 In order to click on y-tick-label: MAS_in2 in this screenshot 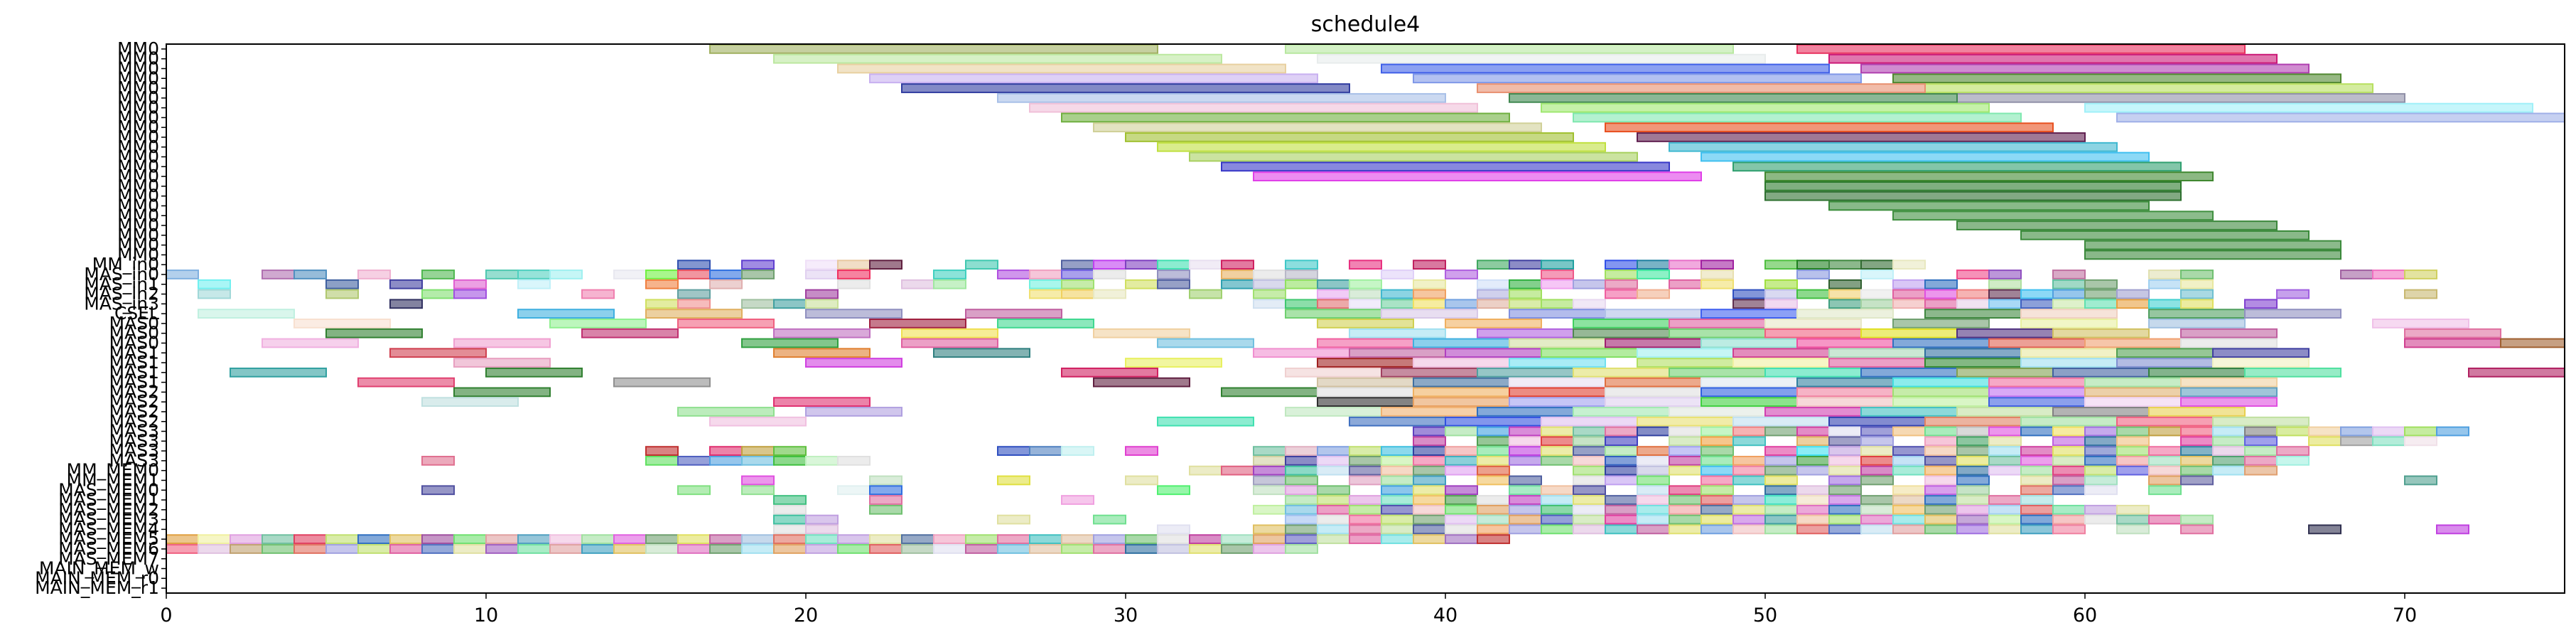, I will do `click(121, 294)`.